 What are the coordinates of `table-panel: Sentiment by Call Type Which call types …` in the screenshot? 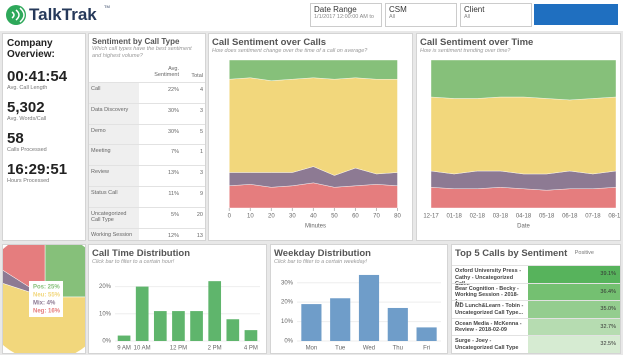 It's located at (147, 137).